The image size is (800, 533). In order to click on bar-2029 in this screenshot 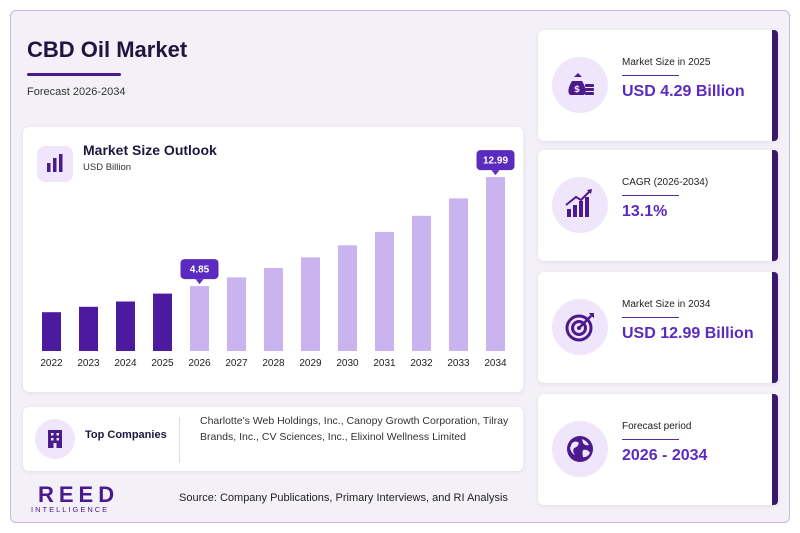, I will do `click(310, 304)`.